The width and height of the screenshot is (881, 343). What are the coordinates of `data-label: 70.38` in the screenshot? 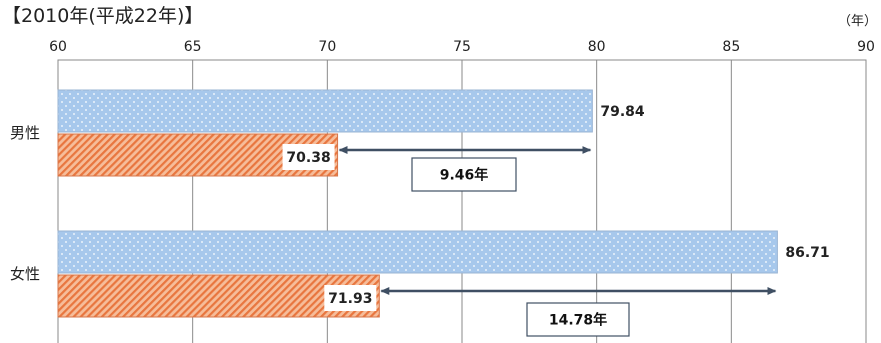 It's located at (308, 158).